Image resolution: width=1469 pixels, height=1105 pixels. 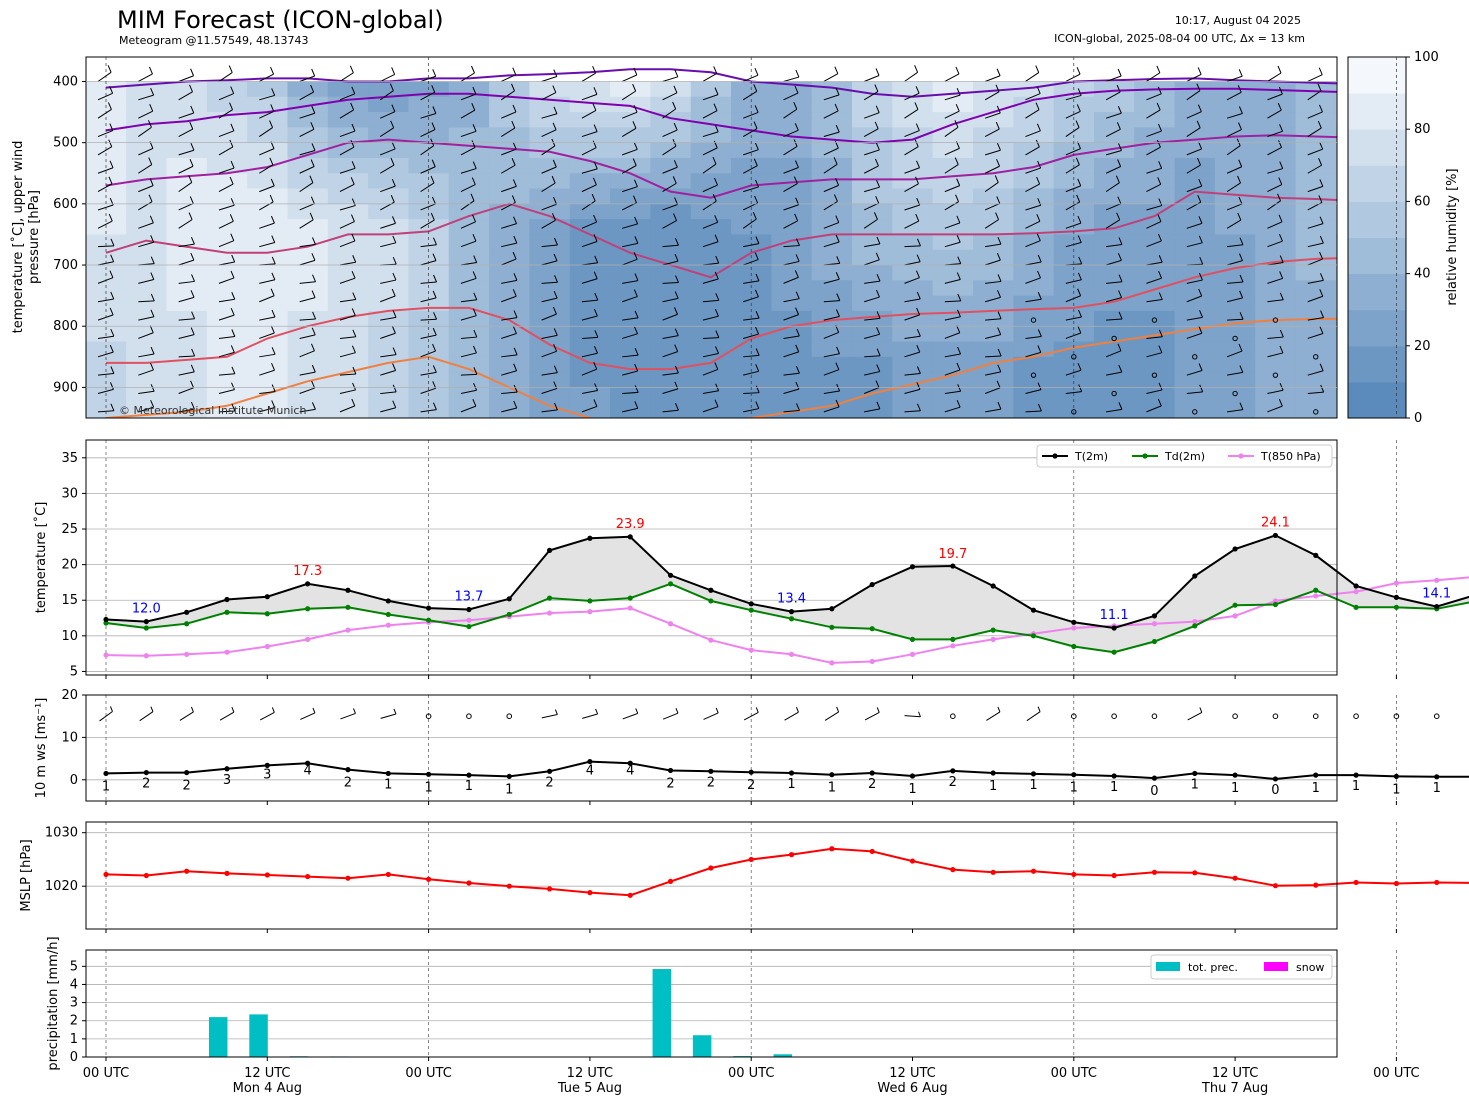 I want to click on colorbar-bin, so click(x=1377, y=75).